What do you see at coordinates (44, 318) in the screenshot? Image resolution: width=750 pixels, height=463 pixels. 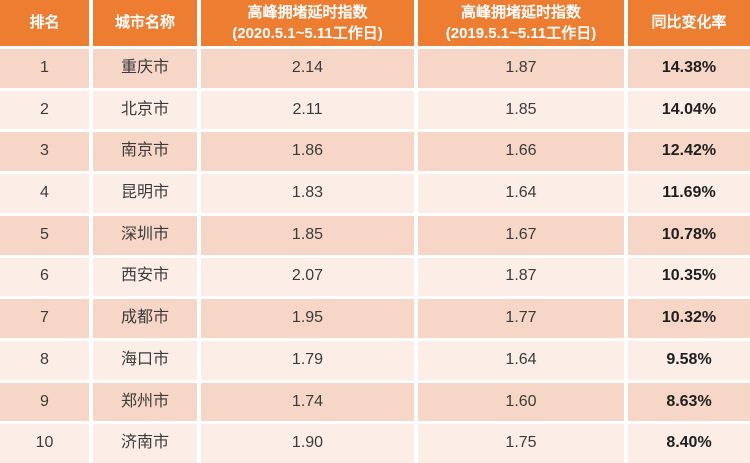 I see `table-cell-rank: 7` at bounding box center [44, 318].